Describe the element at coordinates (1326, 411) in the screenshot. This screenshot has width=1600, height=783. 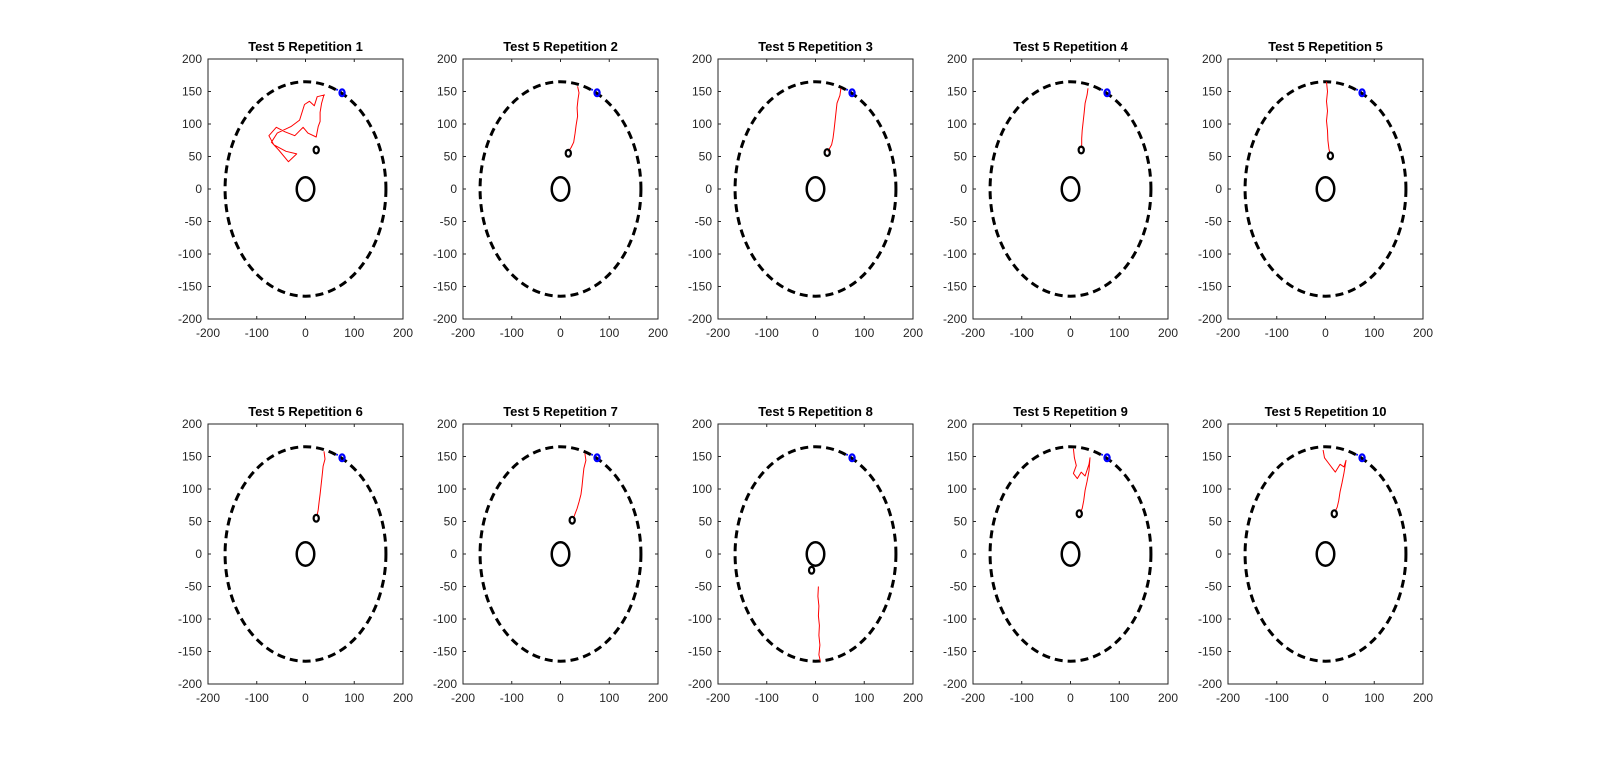
I see `plot-title: Test 5 Repetition 10` at that location.